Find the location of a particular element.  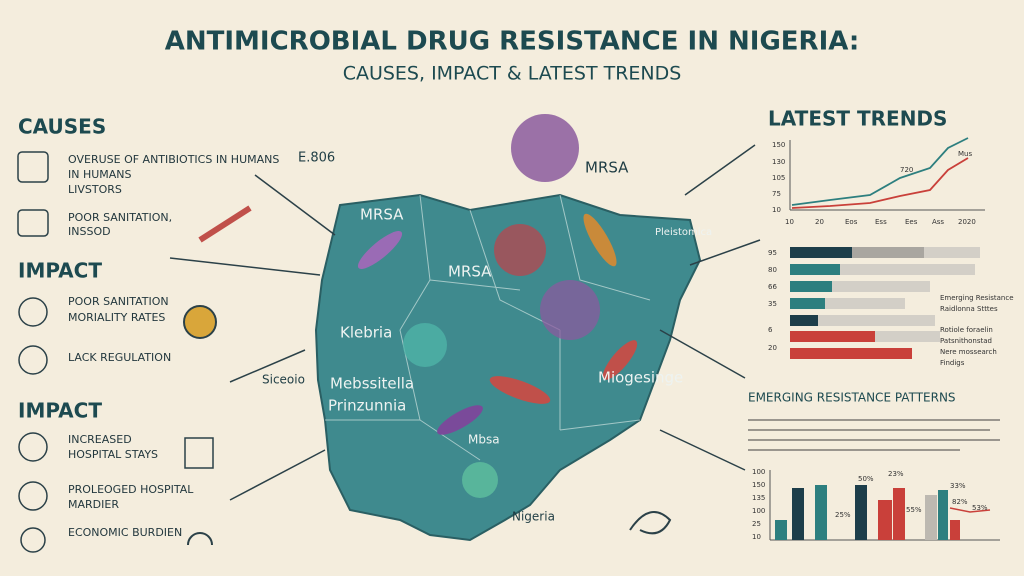

map-label: E.806 is located at coordinates (316, 158).